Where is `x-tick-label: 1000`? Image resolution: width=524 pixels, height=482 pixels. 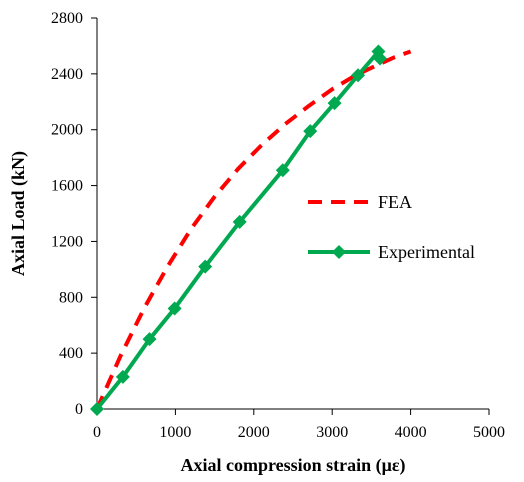 x-tick-label: 1000 is located at coordinates (175, 432).